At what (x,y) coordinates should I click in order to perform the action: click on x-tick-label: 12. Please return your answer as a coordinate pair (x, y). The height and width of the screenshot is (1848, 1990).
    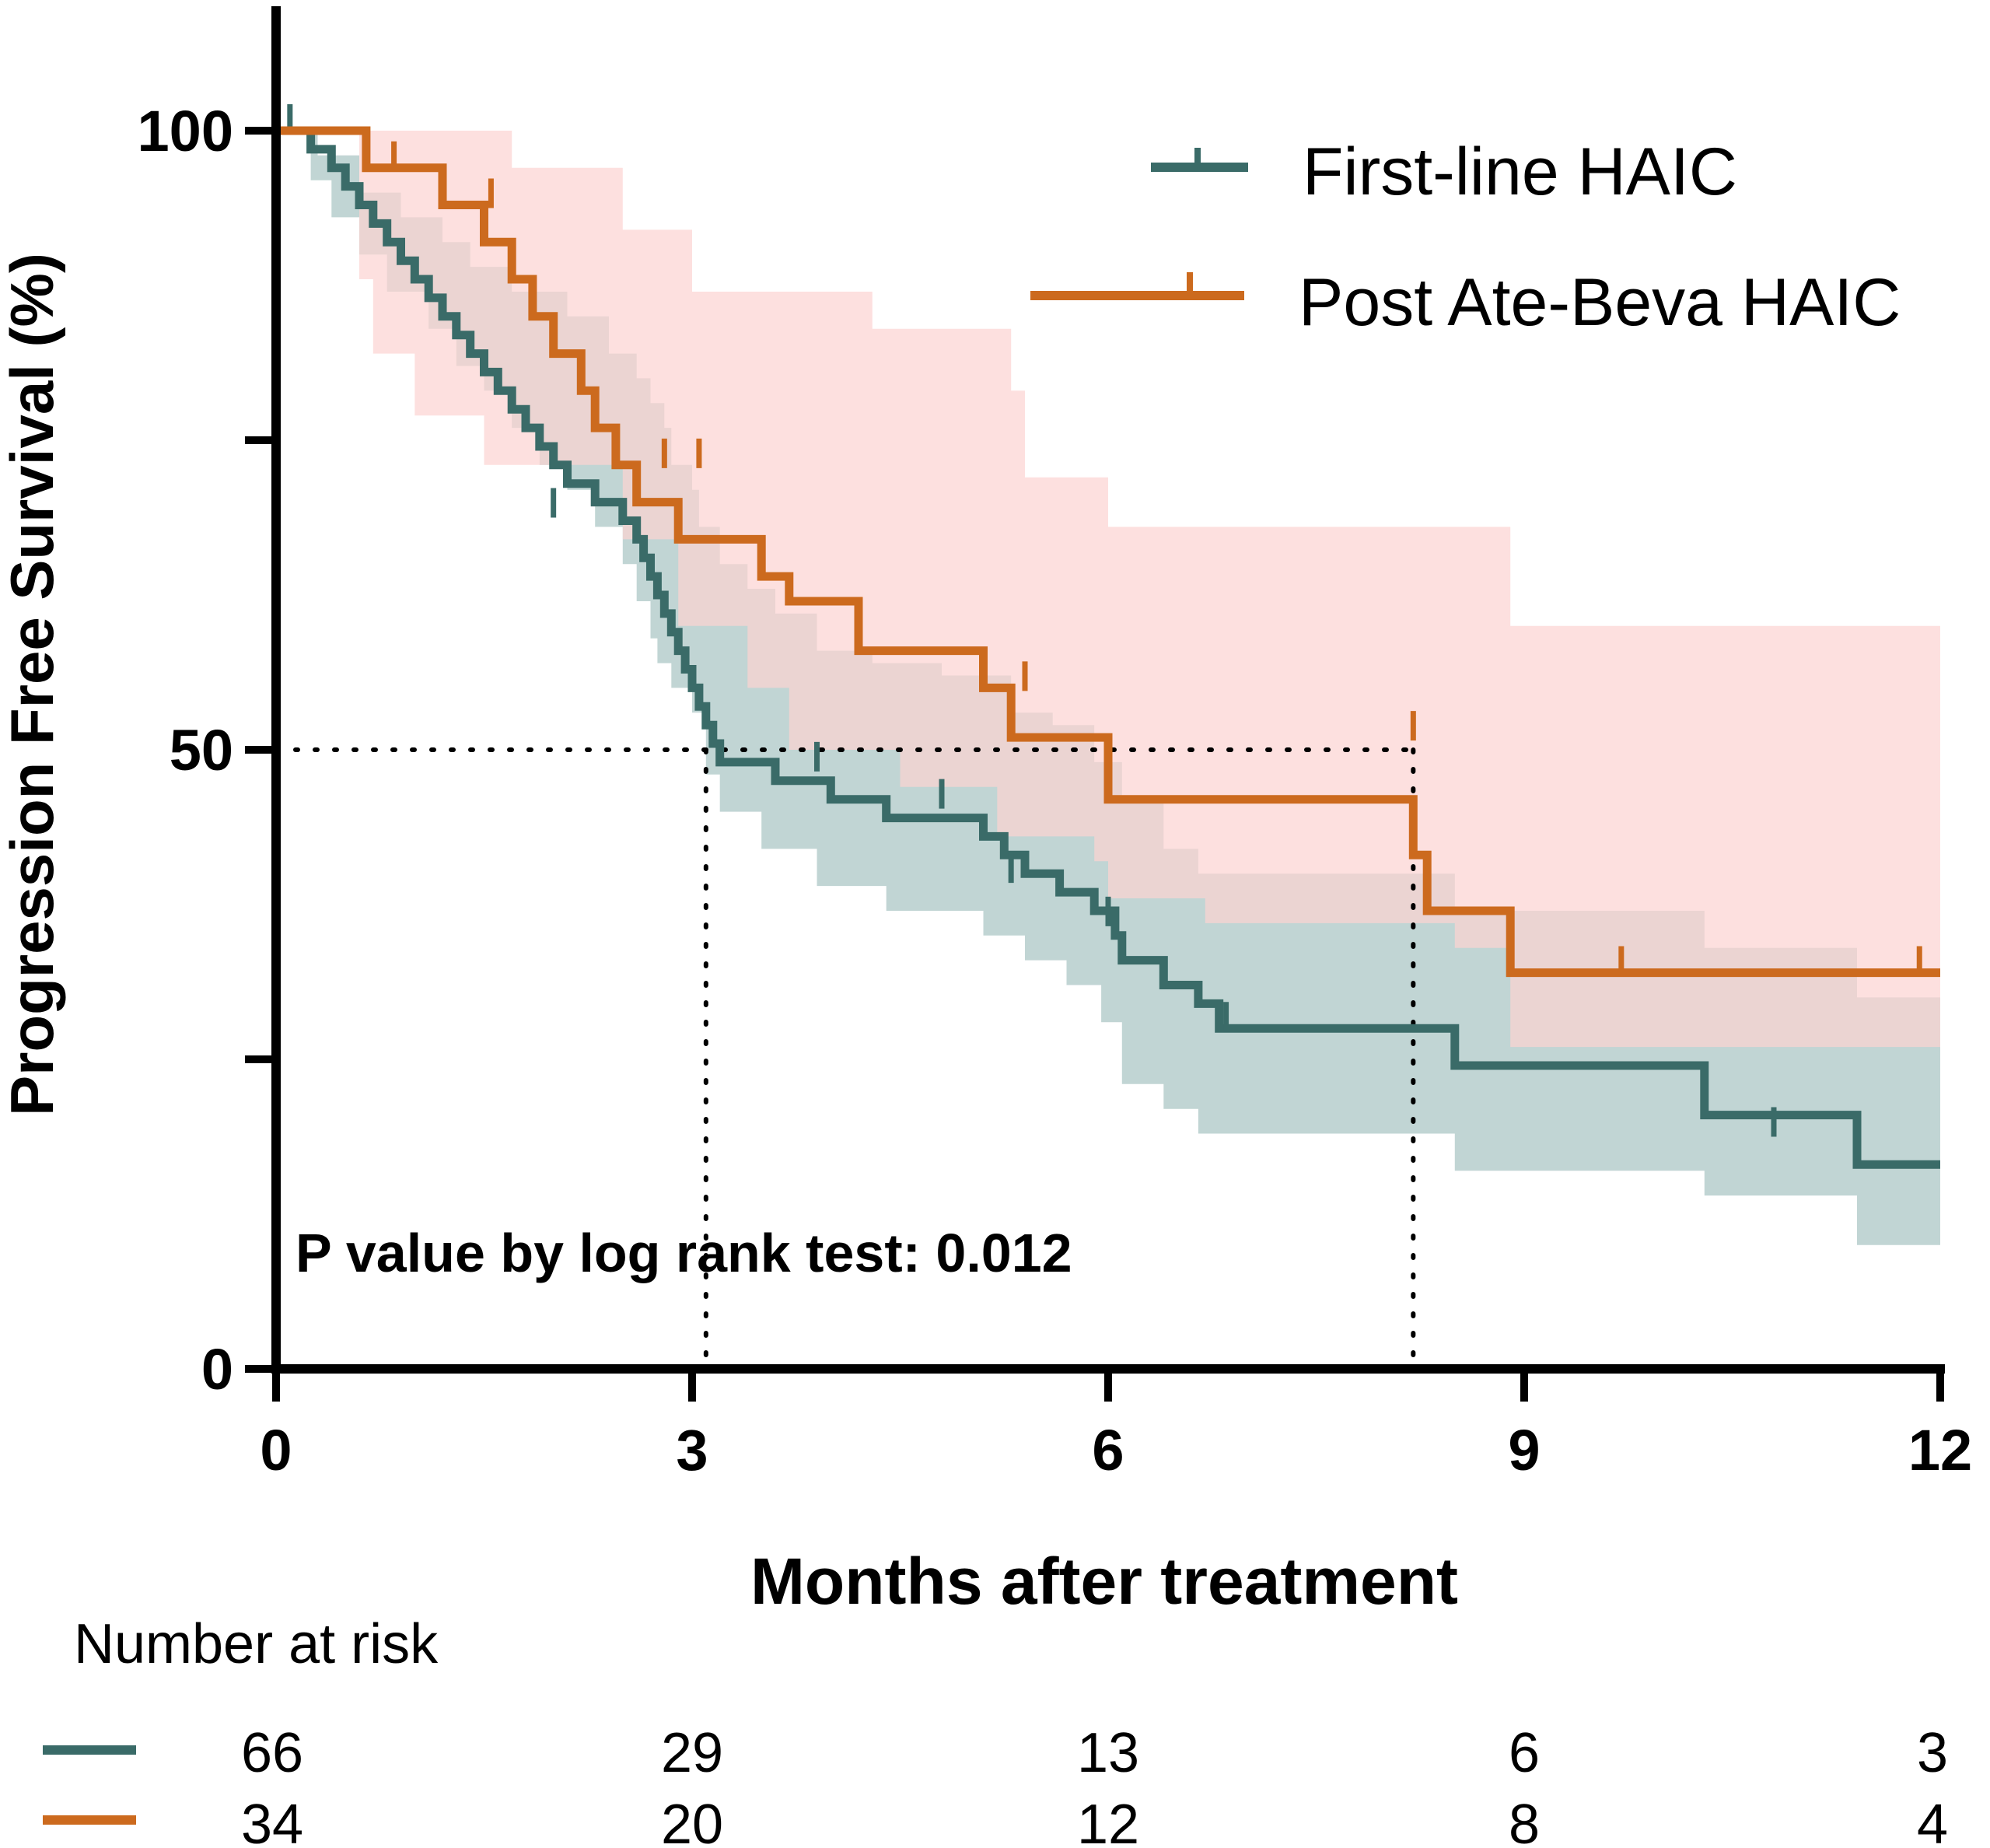
    Looking at the image, I should click on (1940, 1450).